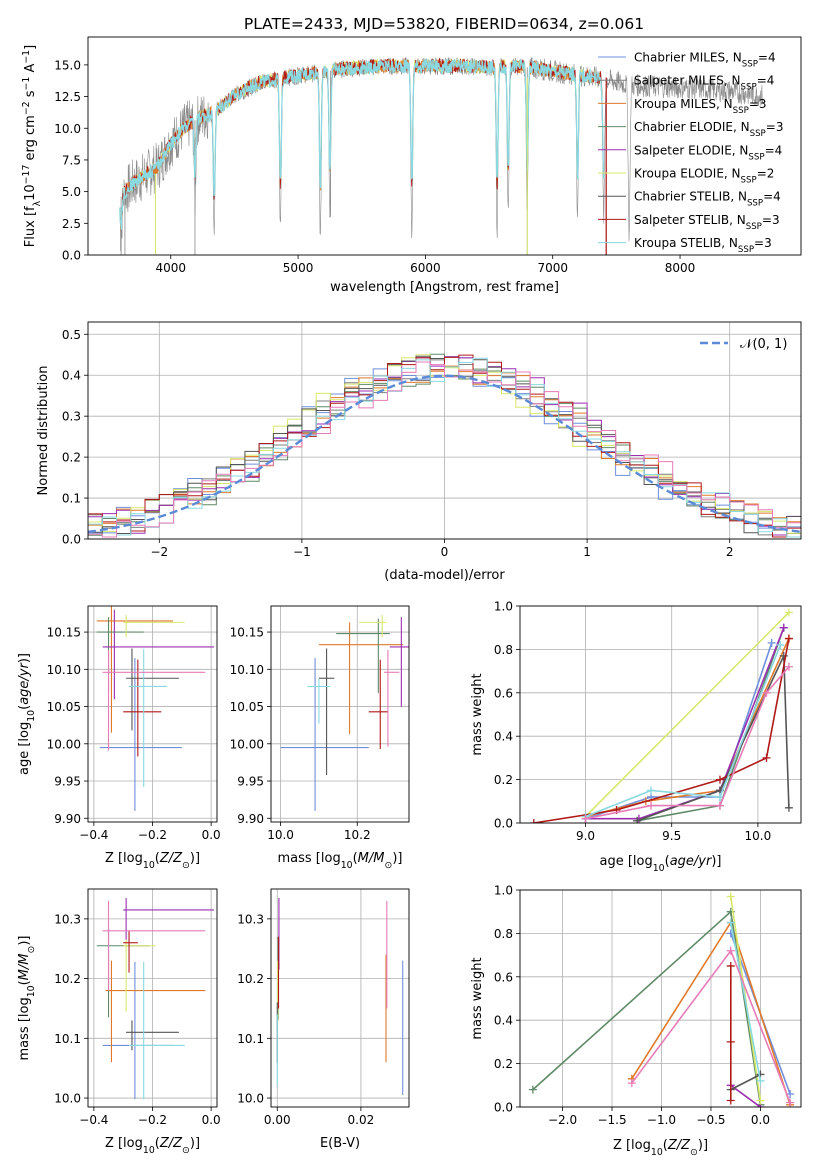  Describe the element at coordinates (250, 919) in the screenshot. I see `y-tick-label: 10.3` at that location.